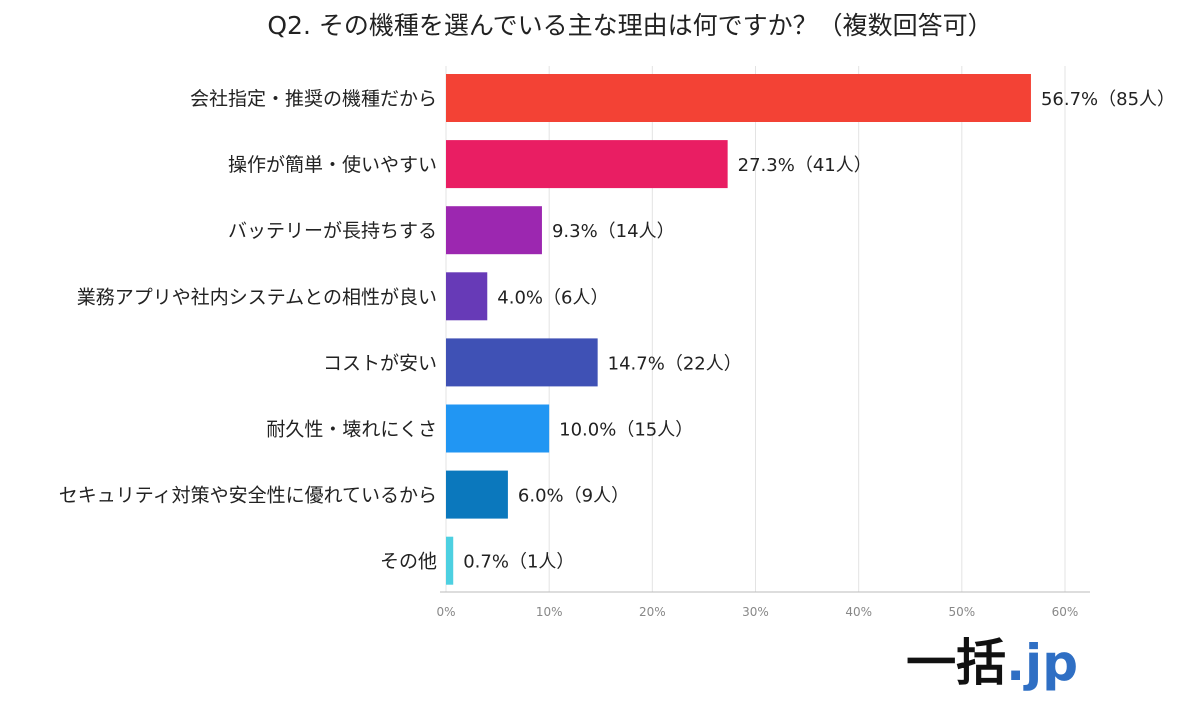 The height and width of the screenshot is (706, 1200). Describe the element at coordinates (332, 231) in the screenshot. I see `category-label: バッテリーが長持ちする` at that location.